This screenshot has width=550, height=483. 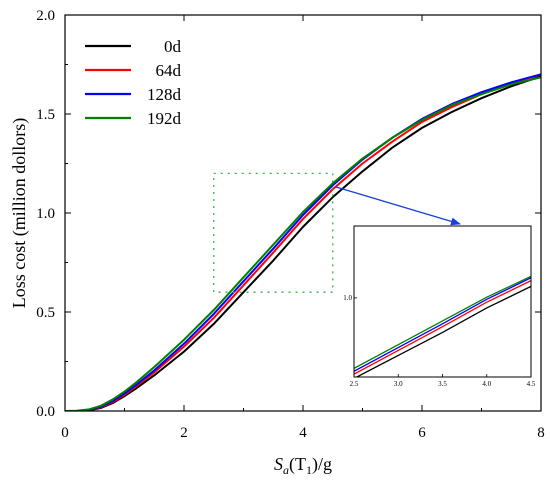 What do you see at coordinates (19, 213) in the screenshot?
I see `y-axis-title: Loss cost (million dollors)` at bounding box center [19, 213].